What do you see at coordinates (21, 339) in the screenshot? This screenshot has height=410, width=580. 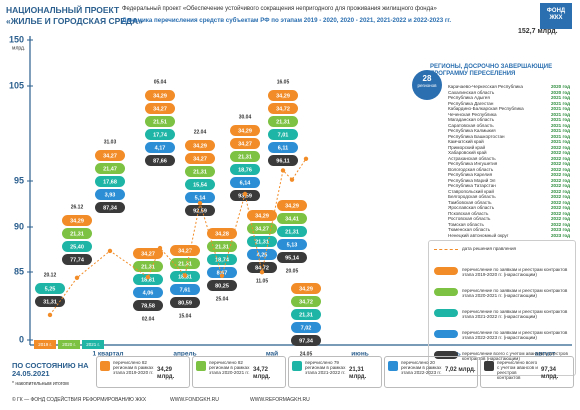 I see `y-tick-label: 0` at bounding box center [21, 339].